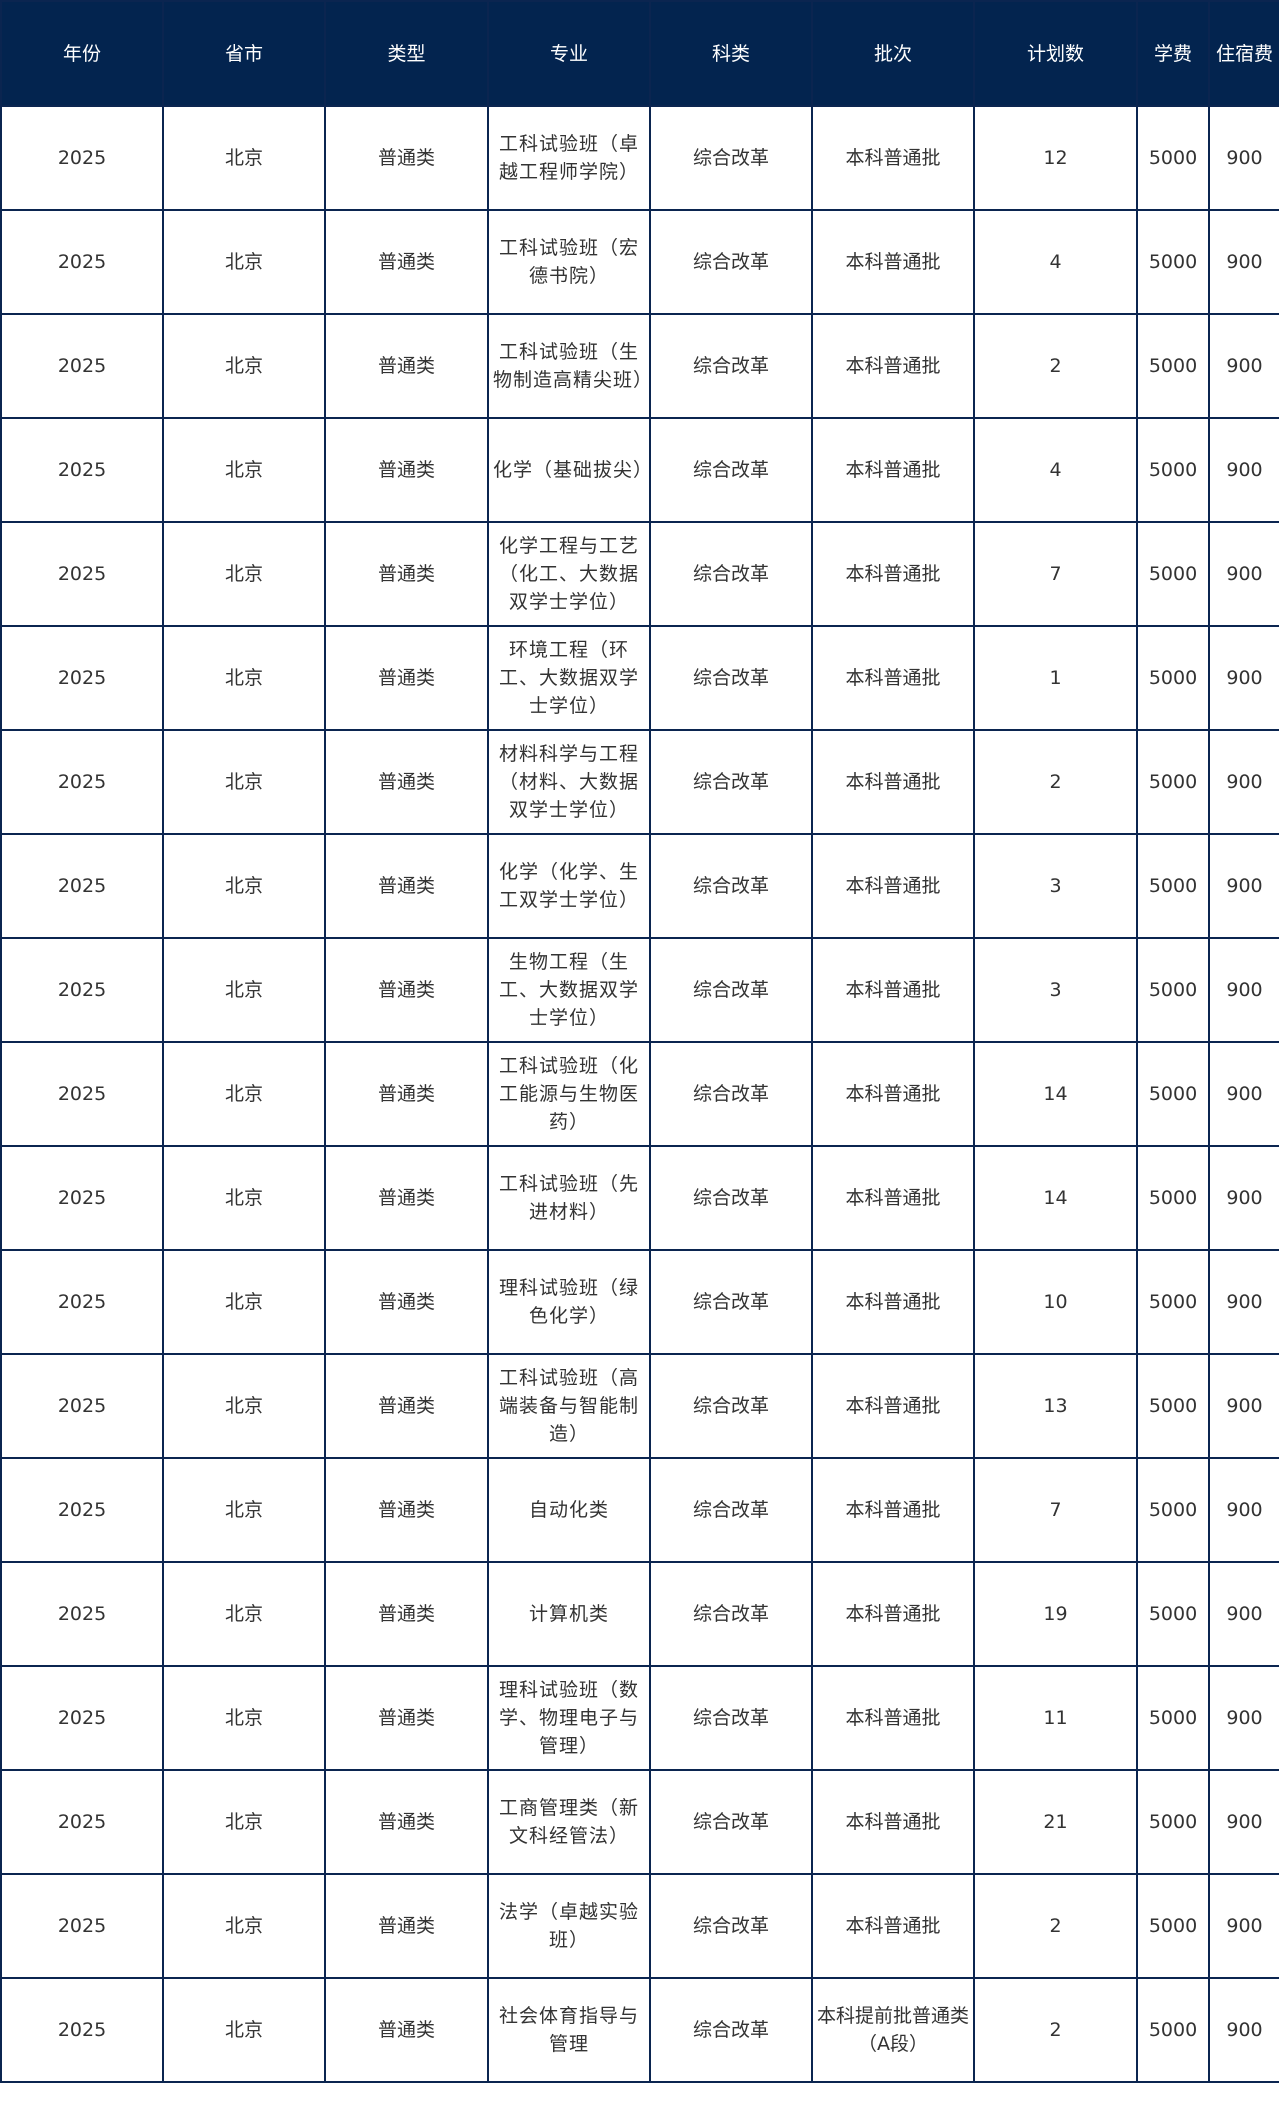 This screenshot has height=2121, width=1279. Describe the element at coordinates (1055, 1822) in the screenshot. I see `cell-plan-count: 21` at that location.